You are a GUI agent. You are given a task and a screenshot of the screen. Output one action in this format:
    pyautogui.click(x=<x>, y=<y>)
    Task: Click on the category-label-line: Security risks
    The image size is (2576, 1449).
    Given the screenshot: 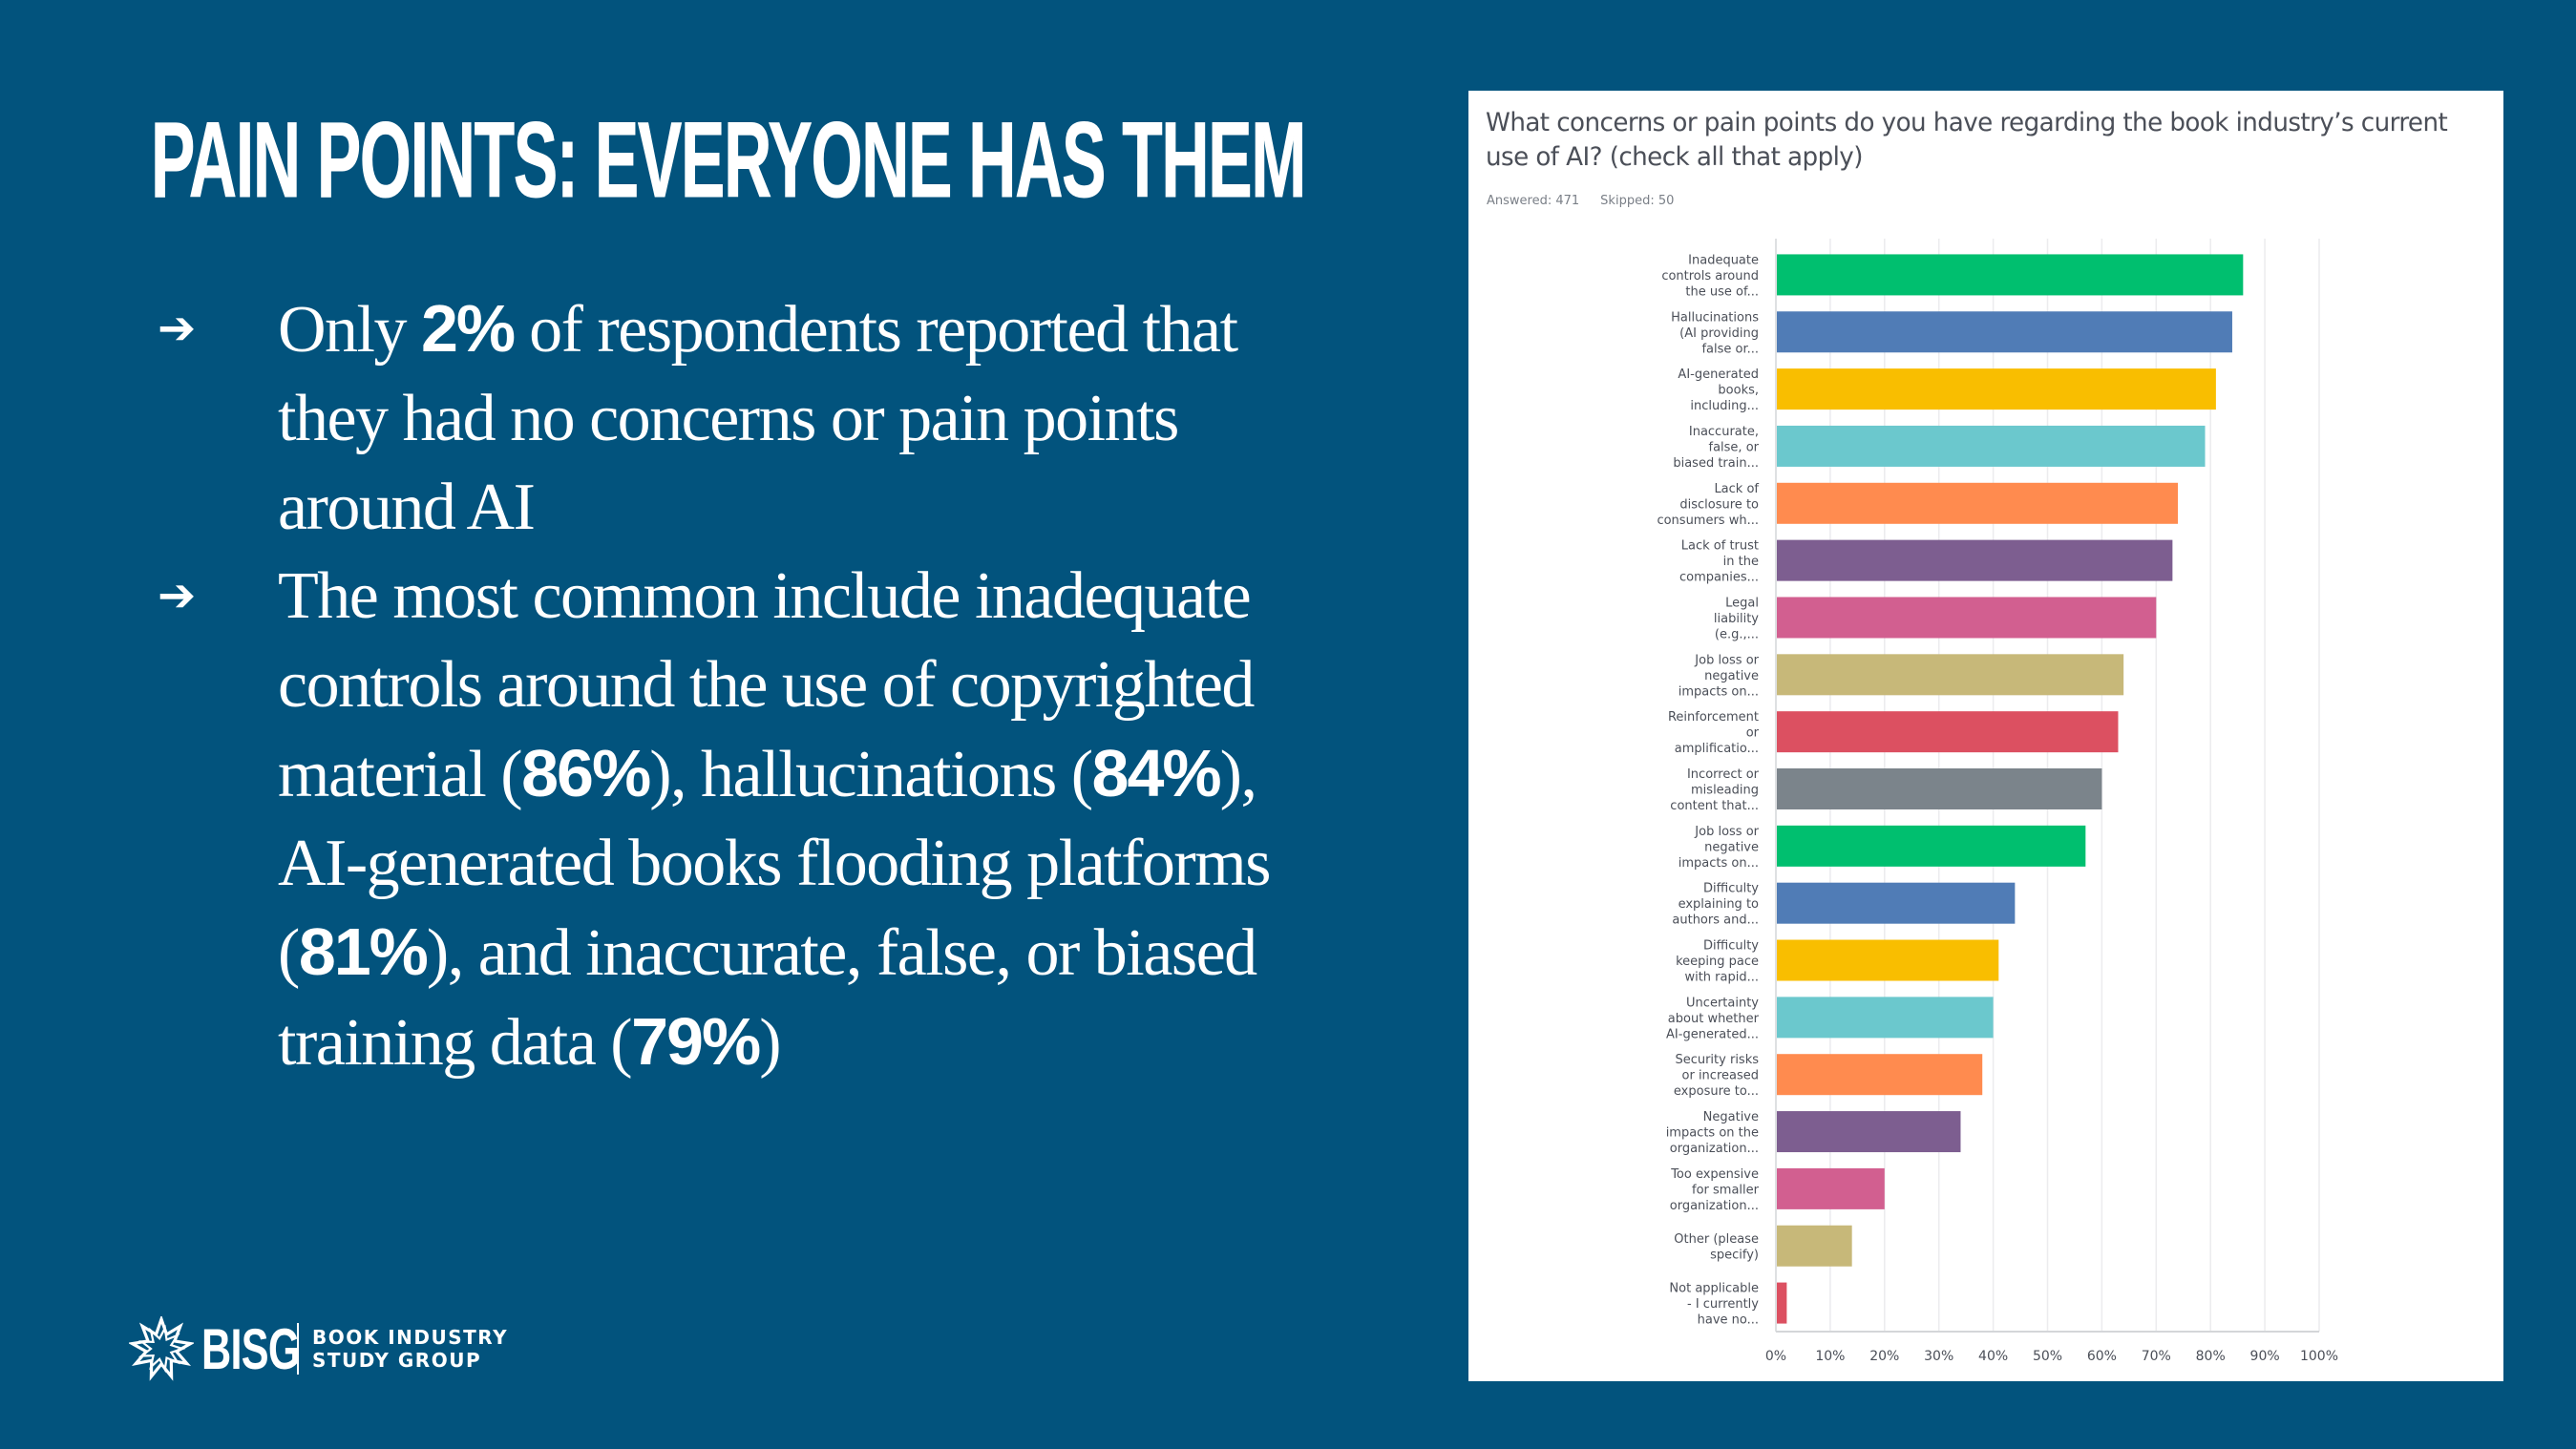 What is the action you would take?
    pyautogui.click(x=1717, y=1060)
    